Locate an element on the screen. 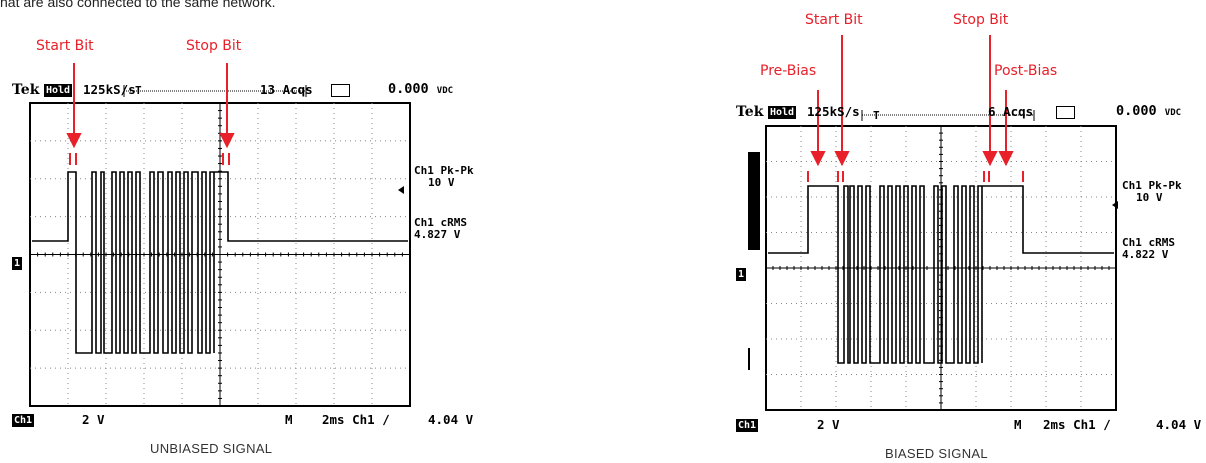  crms-readout: Ch1 cRMS 4.827 V is located at coordinates (440, 229).